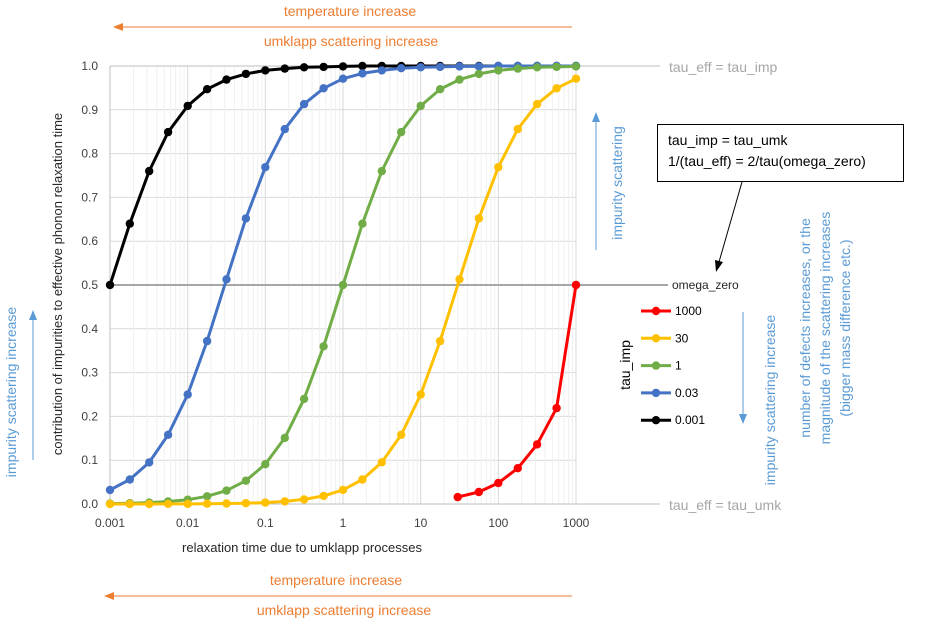  What do you see at coordinates (89, 241) in the screenshot?
I see `y-tick-label: 0.6` at bounding box center [89, 241].